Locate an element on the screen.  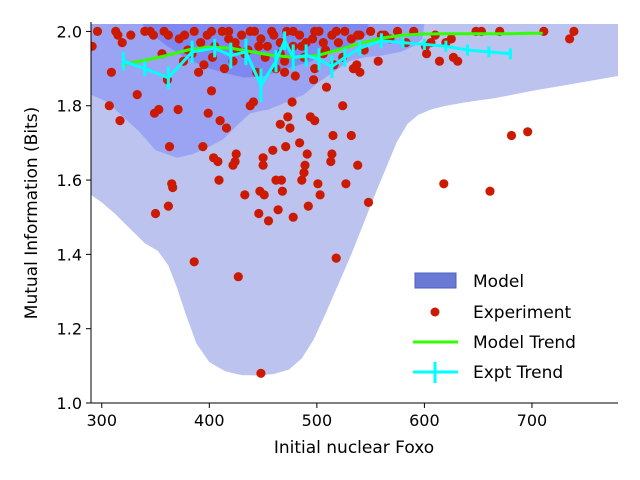
y-axis-label: Mutual Information (Bits) is located at coordinates (32, 213).